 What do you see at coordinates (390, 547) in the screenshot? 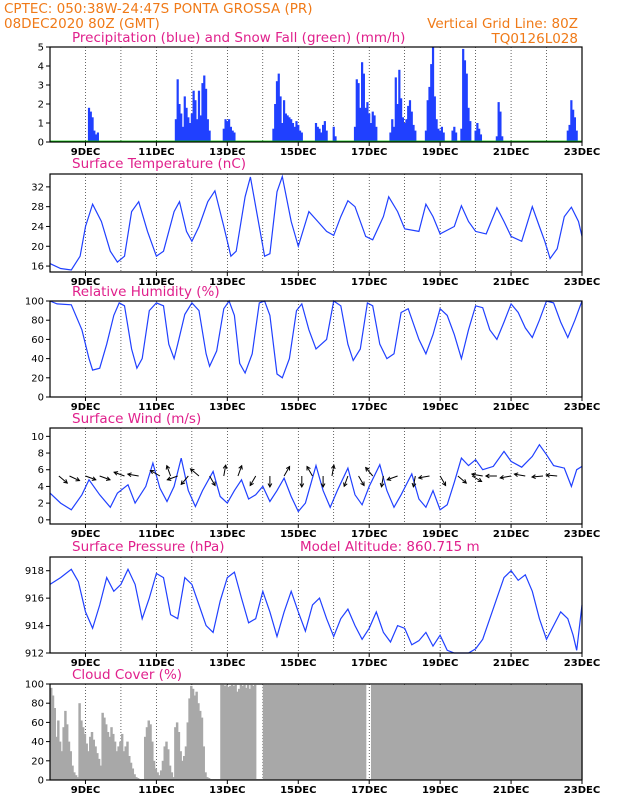
I see `panel-annotation: Model Altitude: 860.715 m` at bounding box center [390, 547].